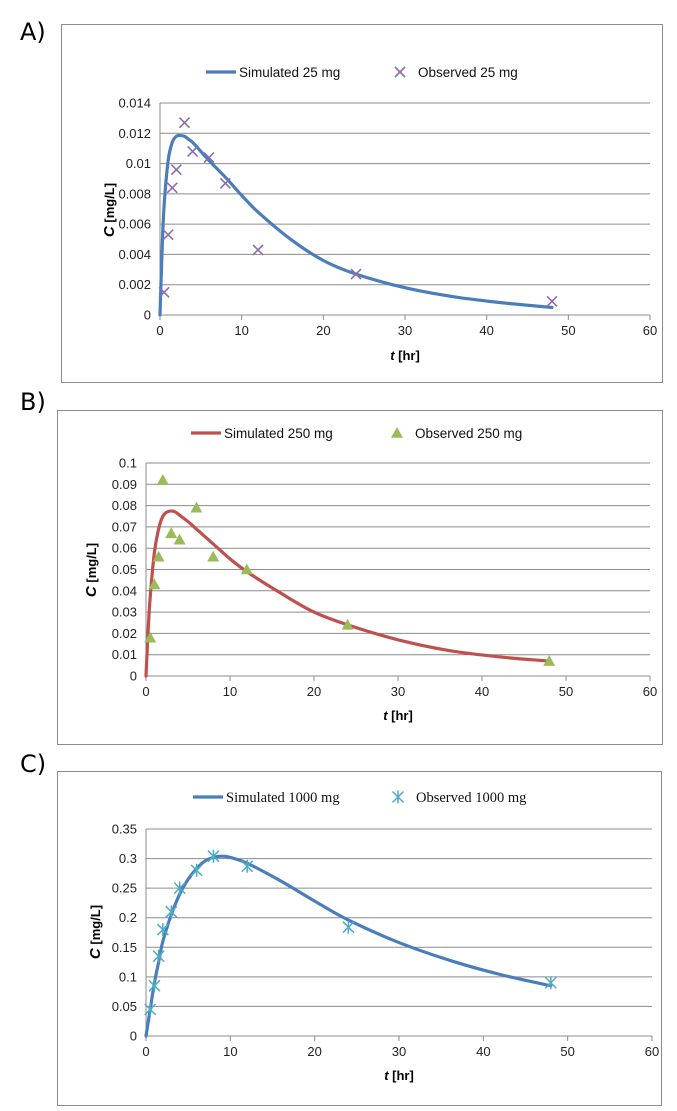 This screenshot has height=1111, width=677. I want to click on panel-label-c: C), so click(33, 764).